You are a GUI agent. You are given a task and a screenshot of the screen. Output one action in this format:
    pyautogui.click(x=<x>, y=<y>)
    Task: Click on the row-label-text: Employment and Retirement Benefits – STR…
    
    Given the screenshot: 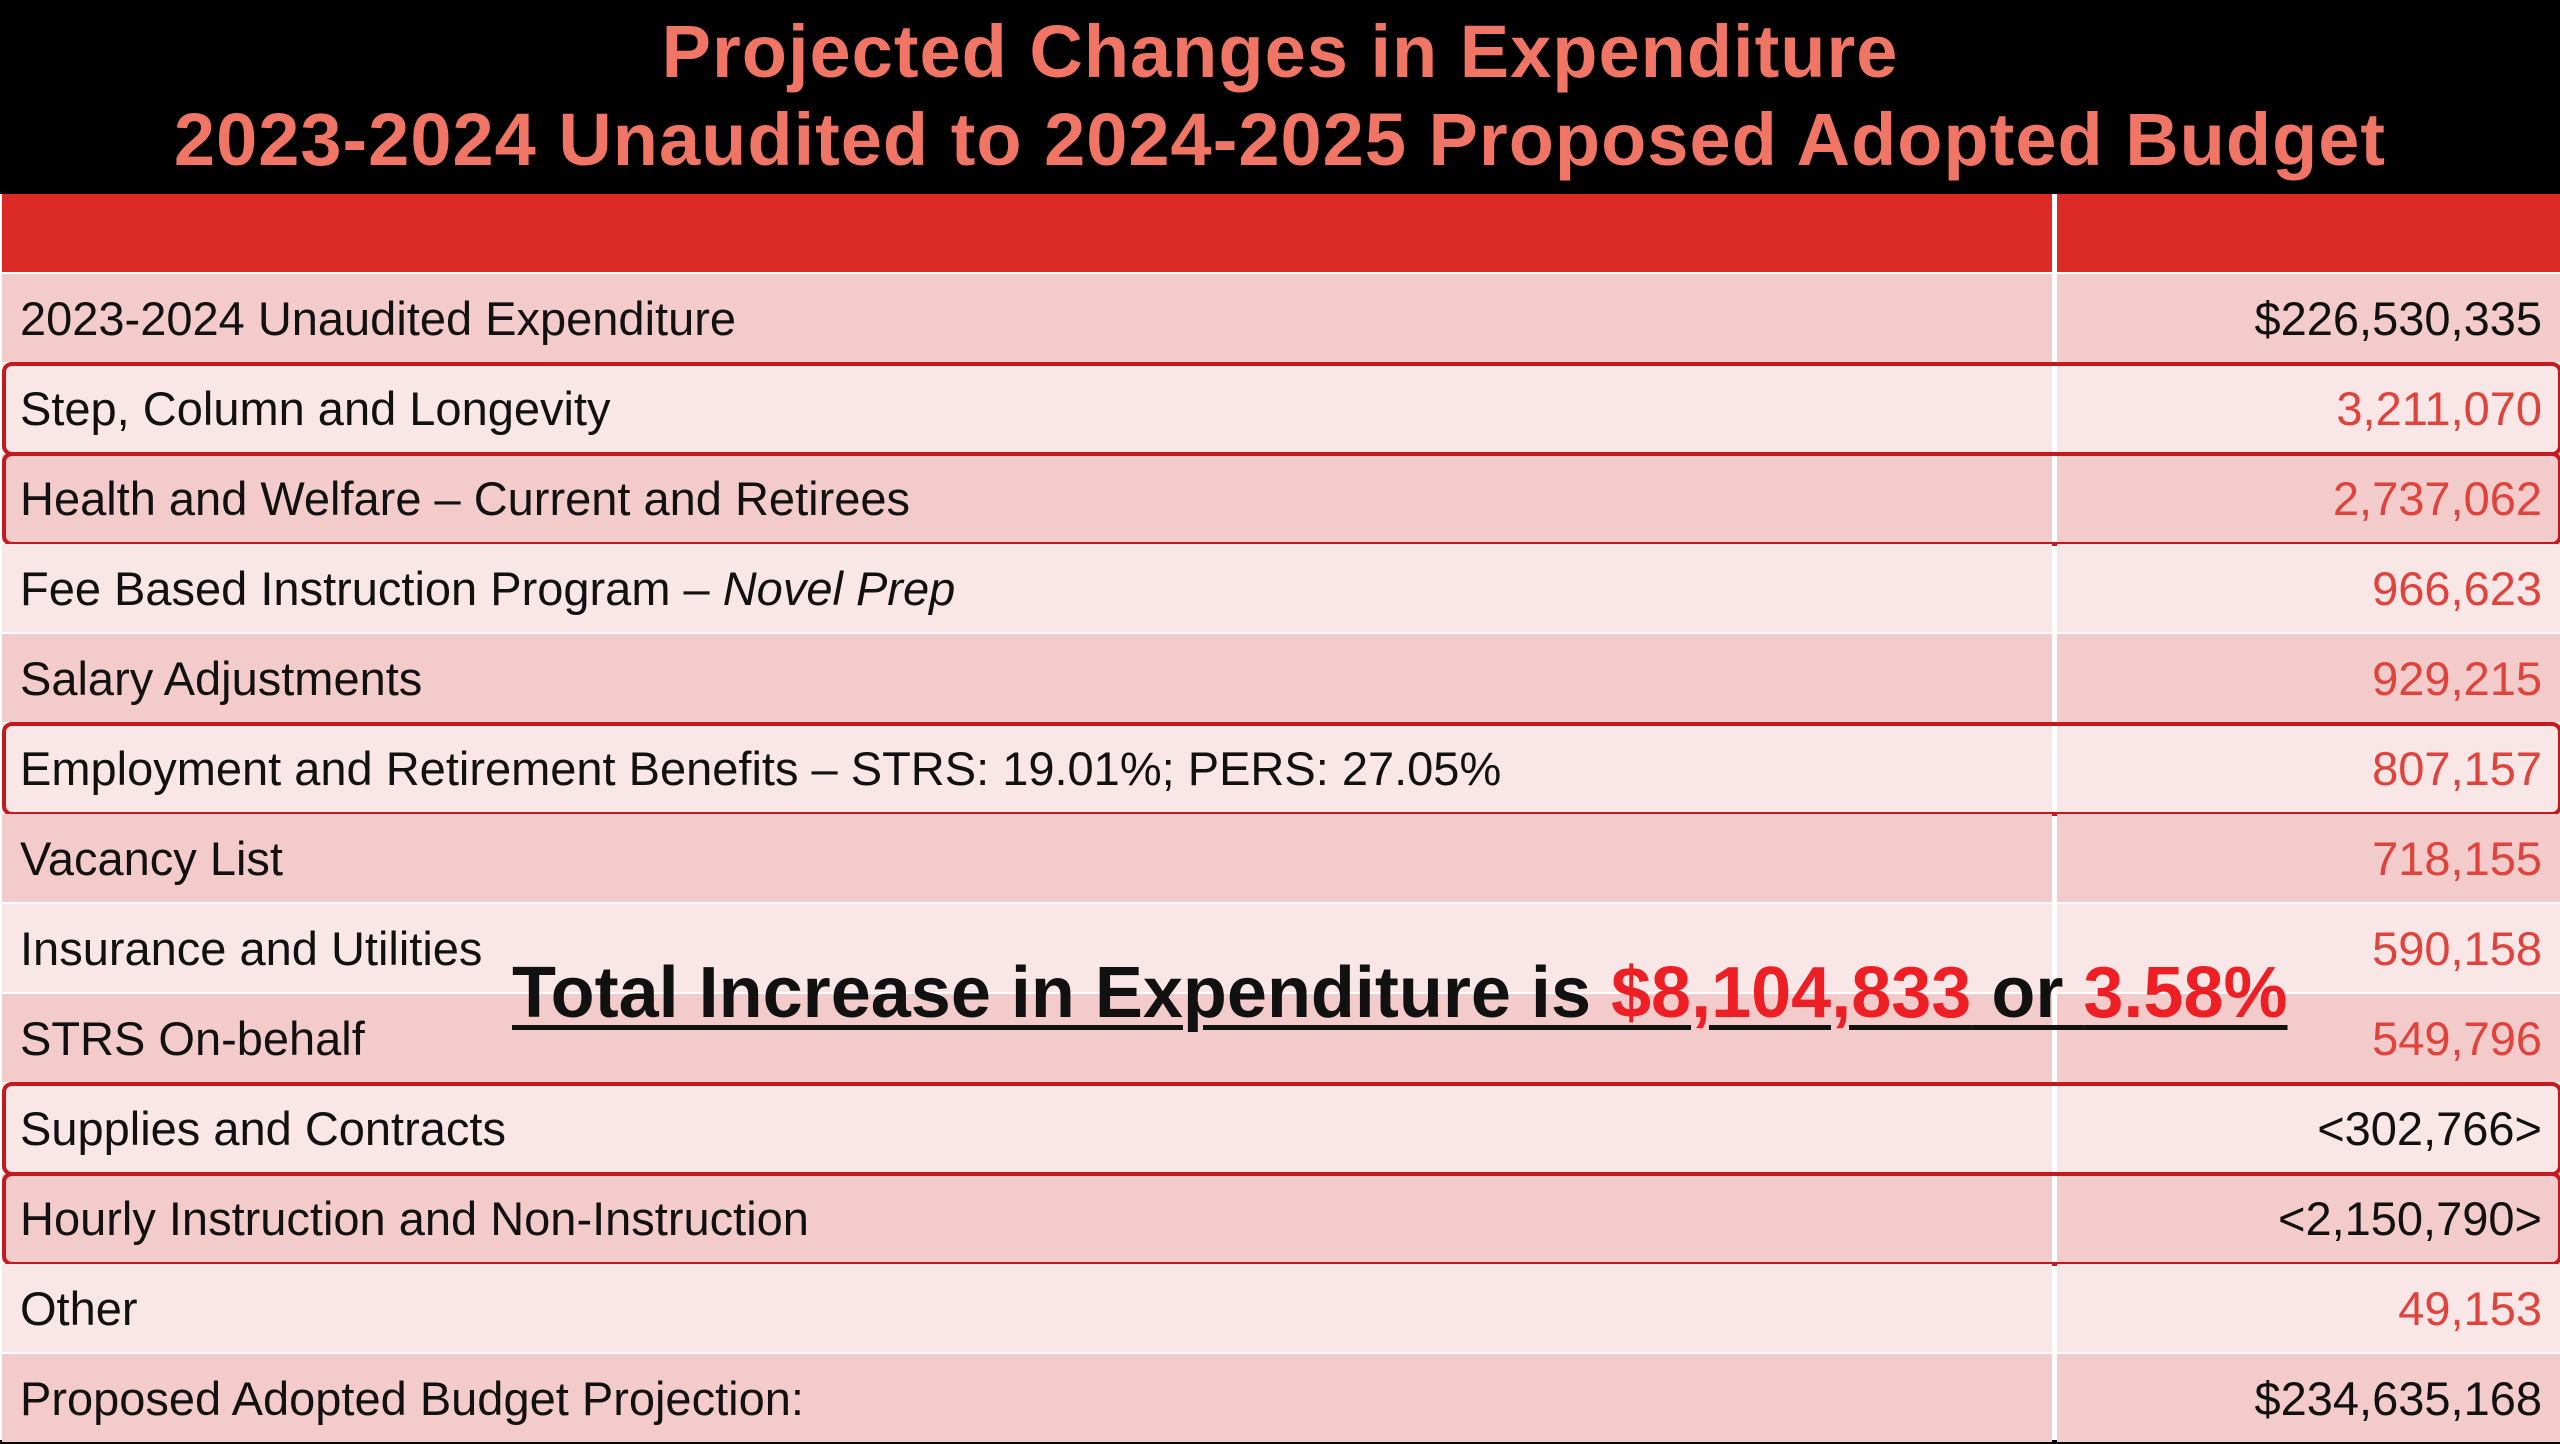 What is the action you would take?
    pyautogui.click(x=761, y=768)
    